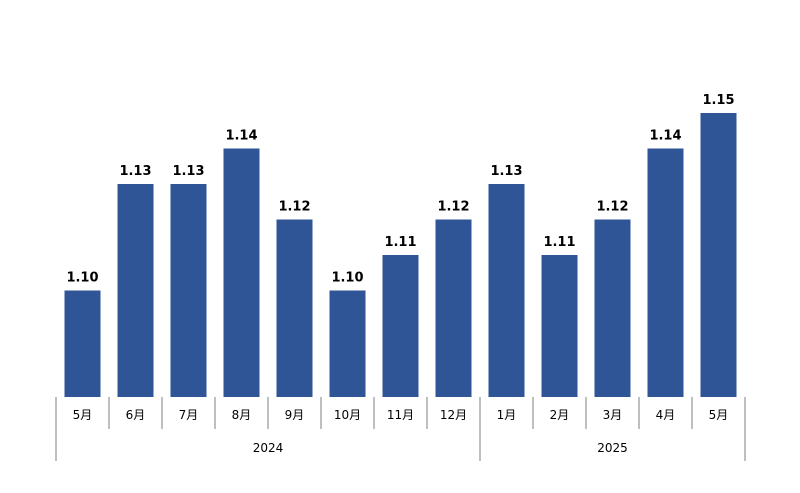 Image resolution: width=800 pixels, height=493 pixels. I want to click on category-label-11: 3月, so click(613, 415).